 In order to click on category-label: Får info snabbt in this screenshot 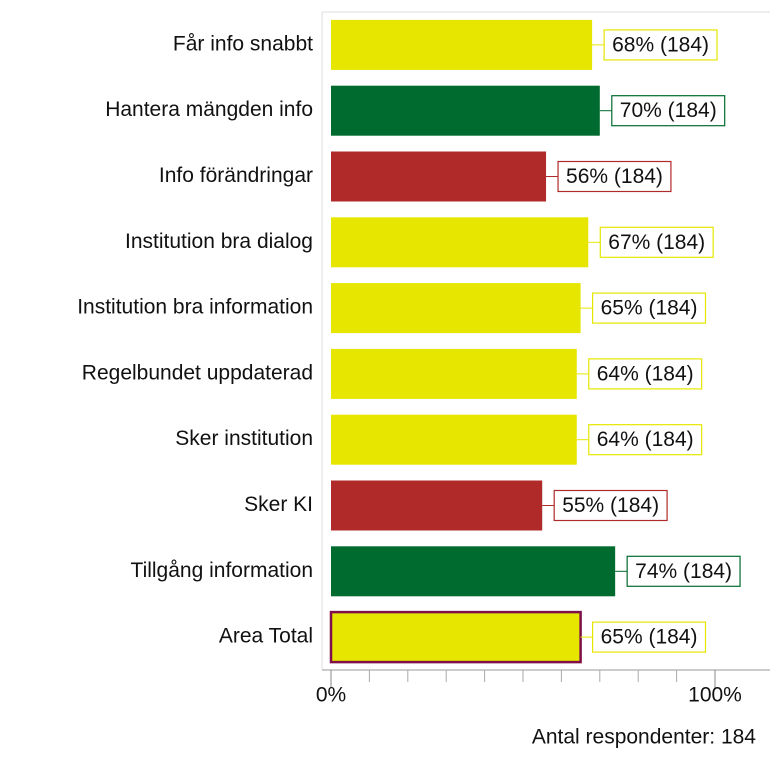, I will do `click(243, 43)`.